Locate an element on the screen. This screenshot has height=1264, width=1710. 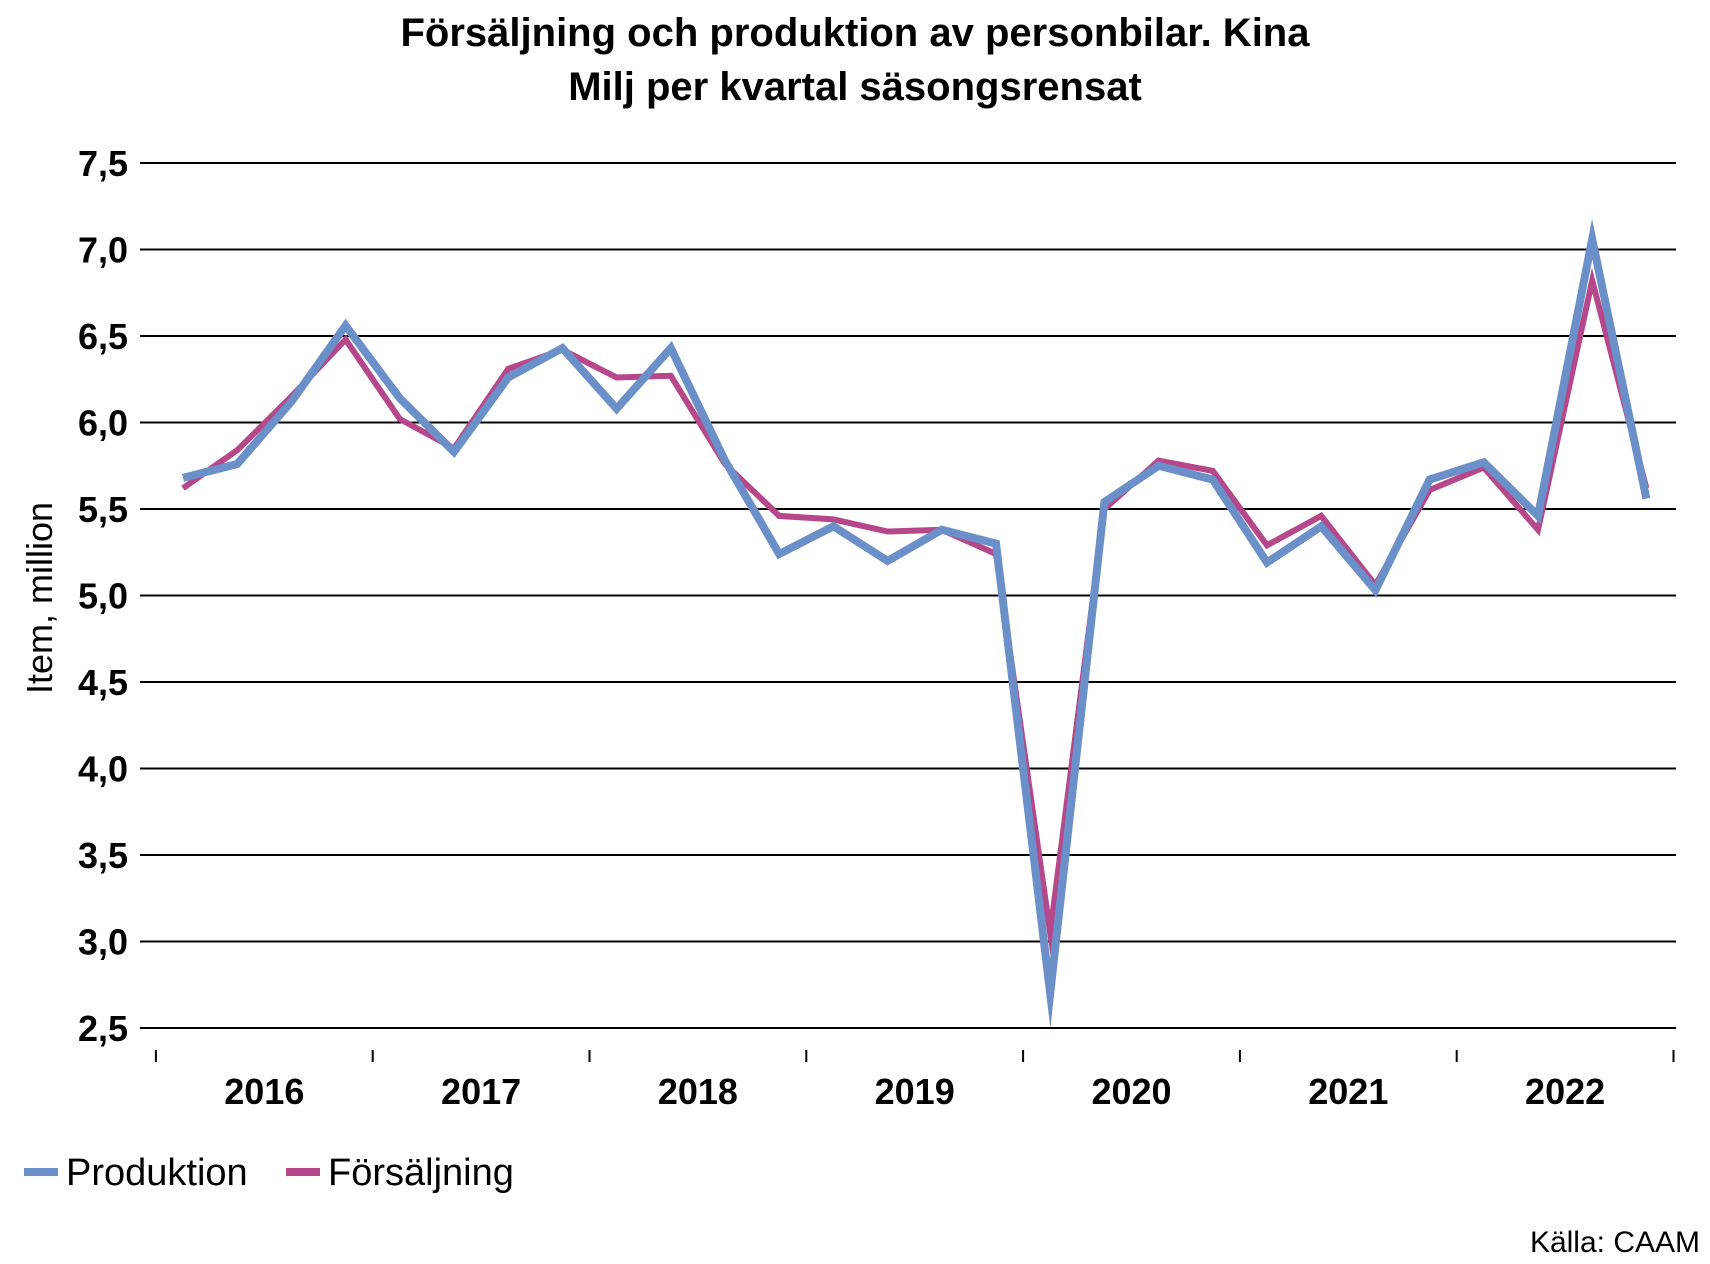
x-axis: 2016 2017 2018 2019 2020 2021 2022 is located at coordinates (914, 1081).